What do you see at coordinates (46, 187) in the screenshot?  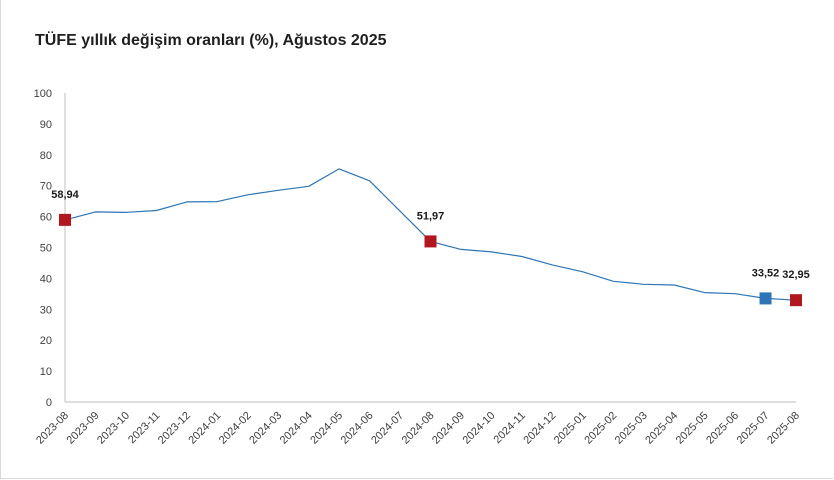 I see `y-tick-label: 70` at bounding box center [46, 187].